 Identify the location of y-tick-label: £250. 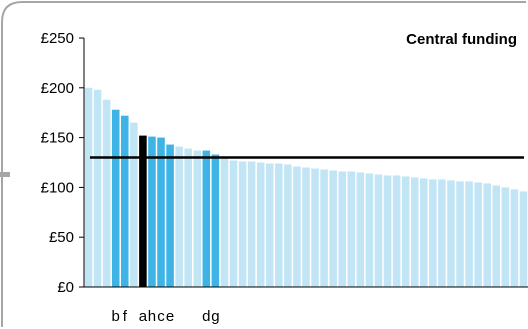
(57, 38).